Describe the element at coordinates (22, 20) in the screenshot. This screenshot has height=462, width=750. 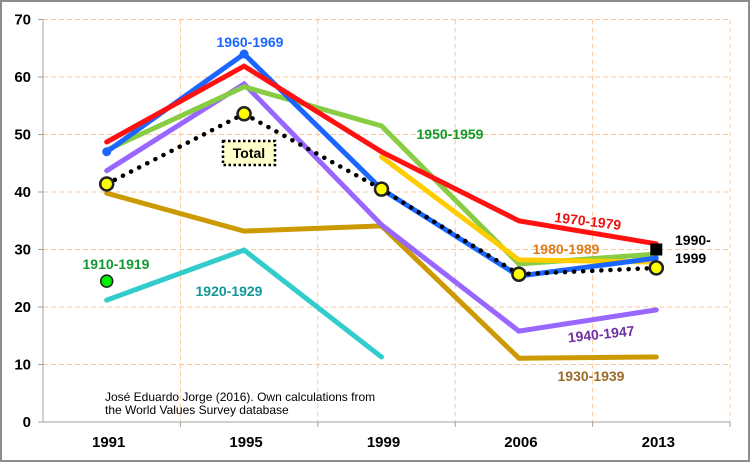
I see `y-tick-label: 70` at that location.